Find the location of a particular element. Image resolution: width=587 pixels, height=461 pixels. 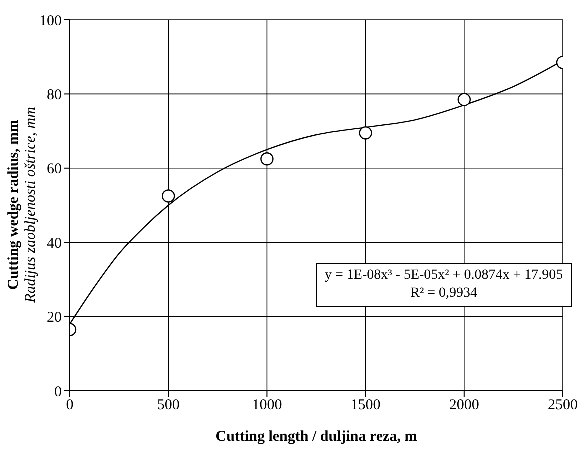

x-tick-label: 1500 is located at coordinates (365, 406).